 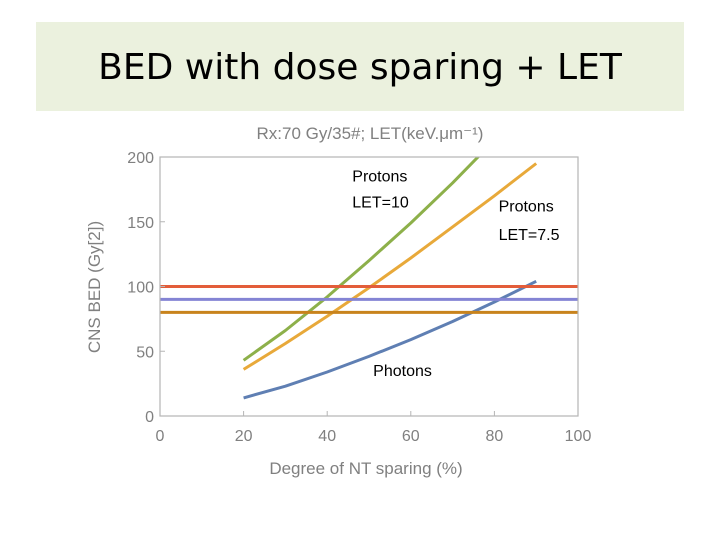 I want to click on chart-title: Rx:70 Gy/35#; LET(keV.μm⁻¹), so click(x=370, y=133).